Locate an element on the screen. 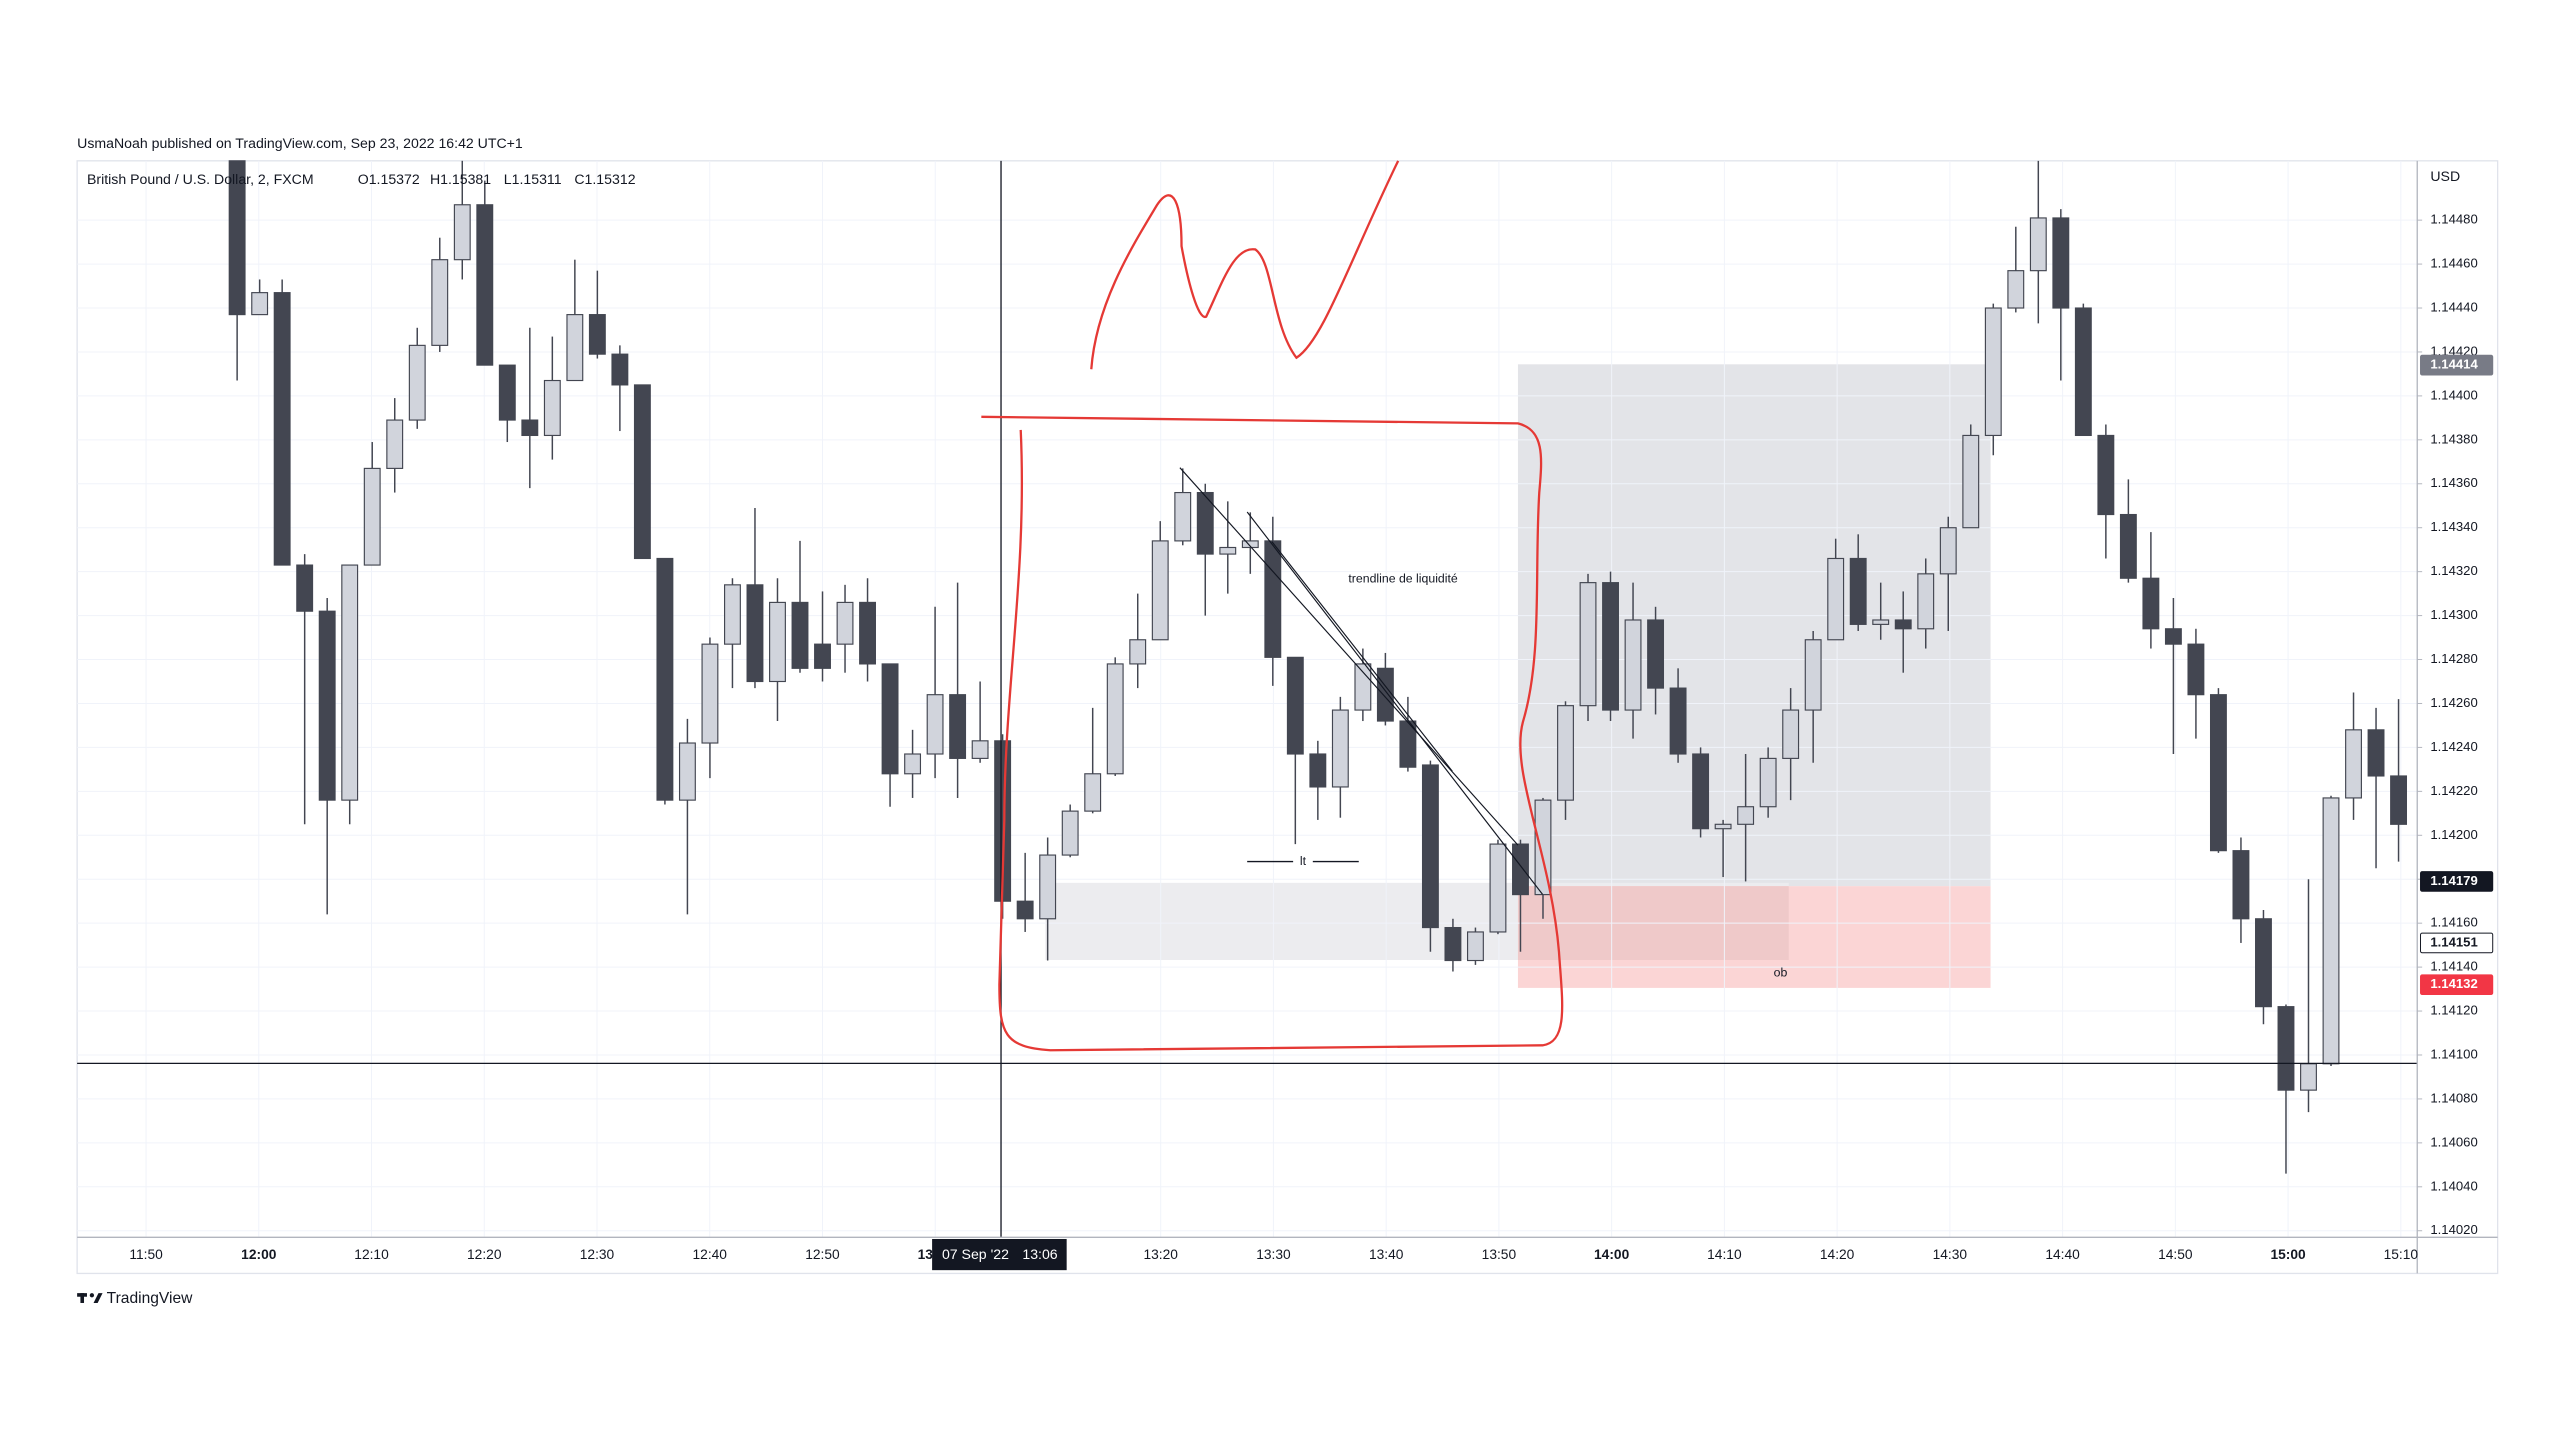 The width and height of the screenshot is (2560, 1440). x-tick-label: 13:50 is located at coordinates (1499, 1254).